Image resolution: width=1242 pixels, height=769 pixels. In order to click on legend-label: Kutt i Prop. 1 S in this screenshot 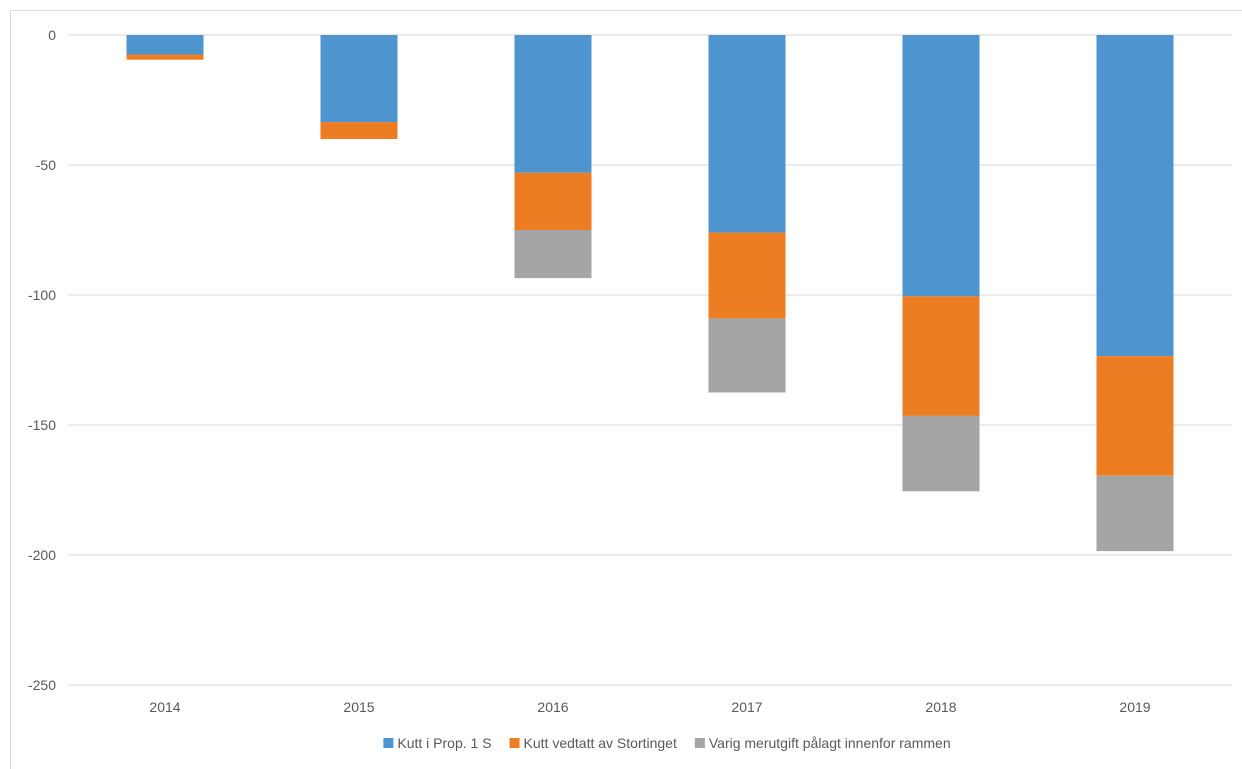, I will do `click(444, 743)`.